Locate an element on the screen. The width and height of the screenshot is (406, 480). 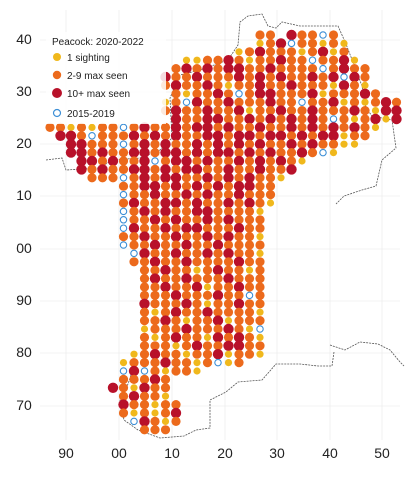
x-tick-label: 20 is located at coordinates (225, 453).